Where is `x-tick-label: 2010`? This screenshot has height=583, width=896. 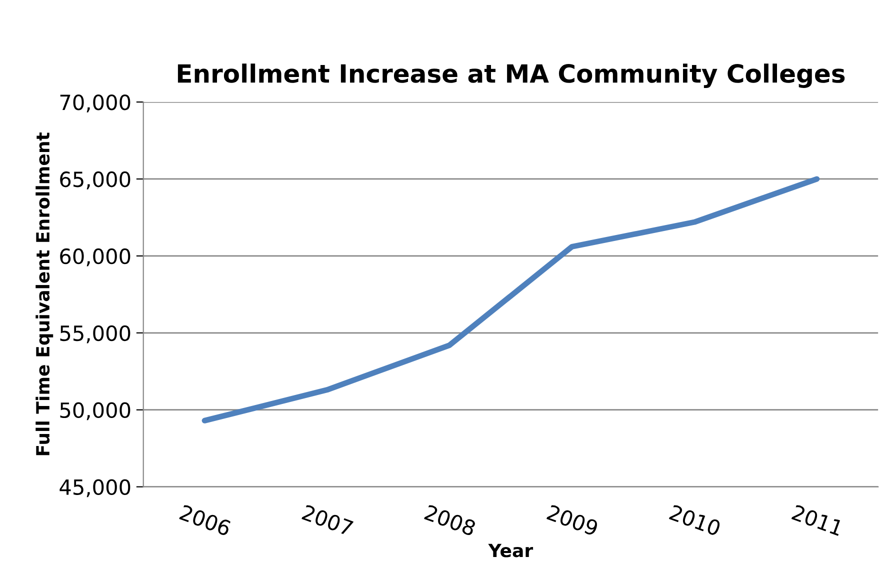
x-tick-label: 2010 is located at coordinates (695, 520).